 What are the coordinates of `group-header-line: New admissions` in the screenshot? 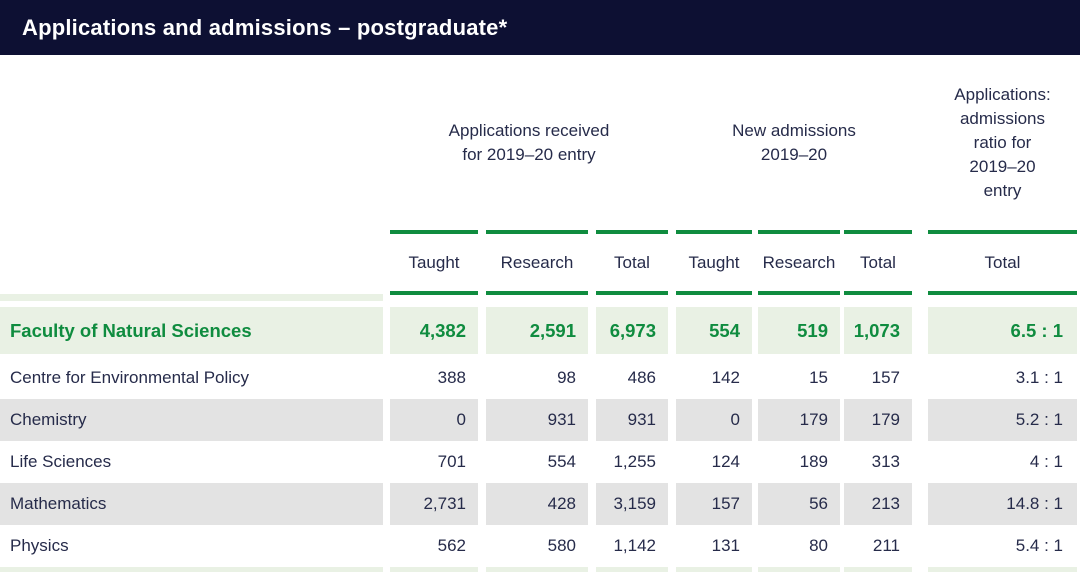 It's located at (794, 130).